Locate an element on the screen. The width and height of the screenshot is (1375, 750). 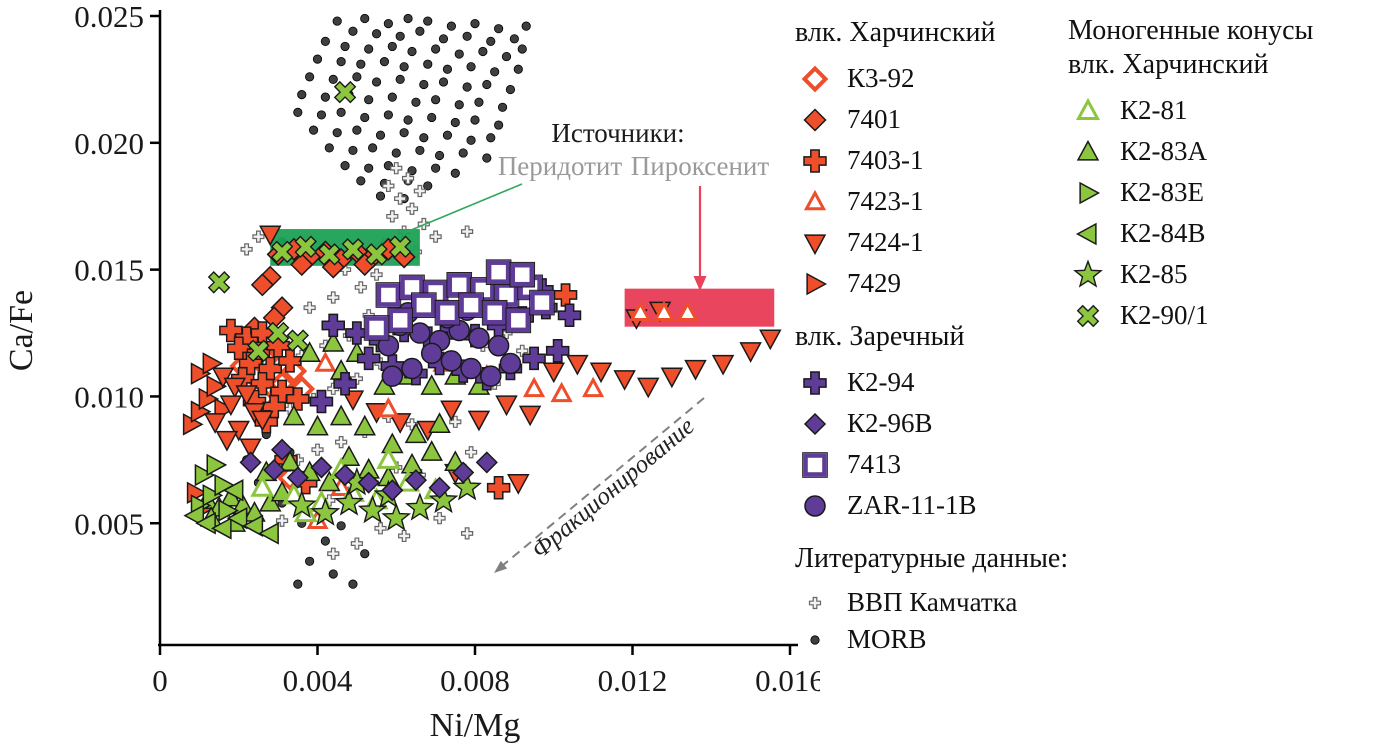
7429-marker-icon is located at coordinates (817, 283).